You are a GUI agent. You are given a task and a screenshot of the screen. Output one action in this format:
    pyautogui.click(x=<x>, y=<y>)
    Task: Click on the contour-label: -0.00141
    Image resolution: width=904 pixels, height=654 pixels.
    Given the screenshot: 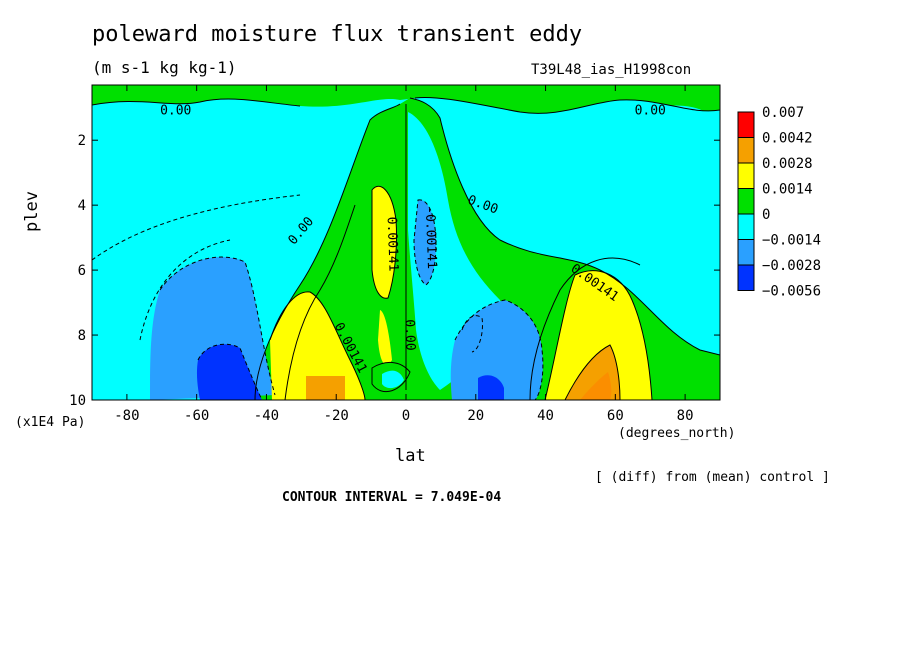 What is the action you would take?
    pyautogui.click(x=430, y=237)
    